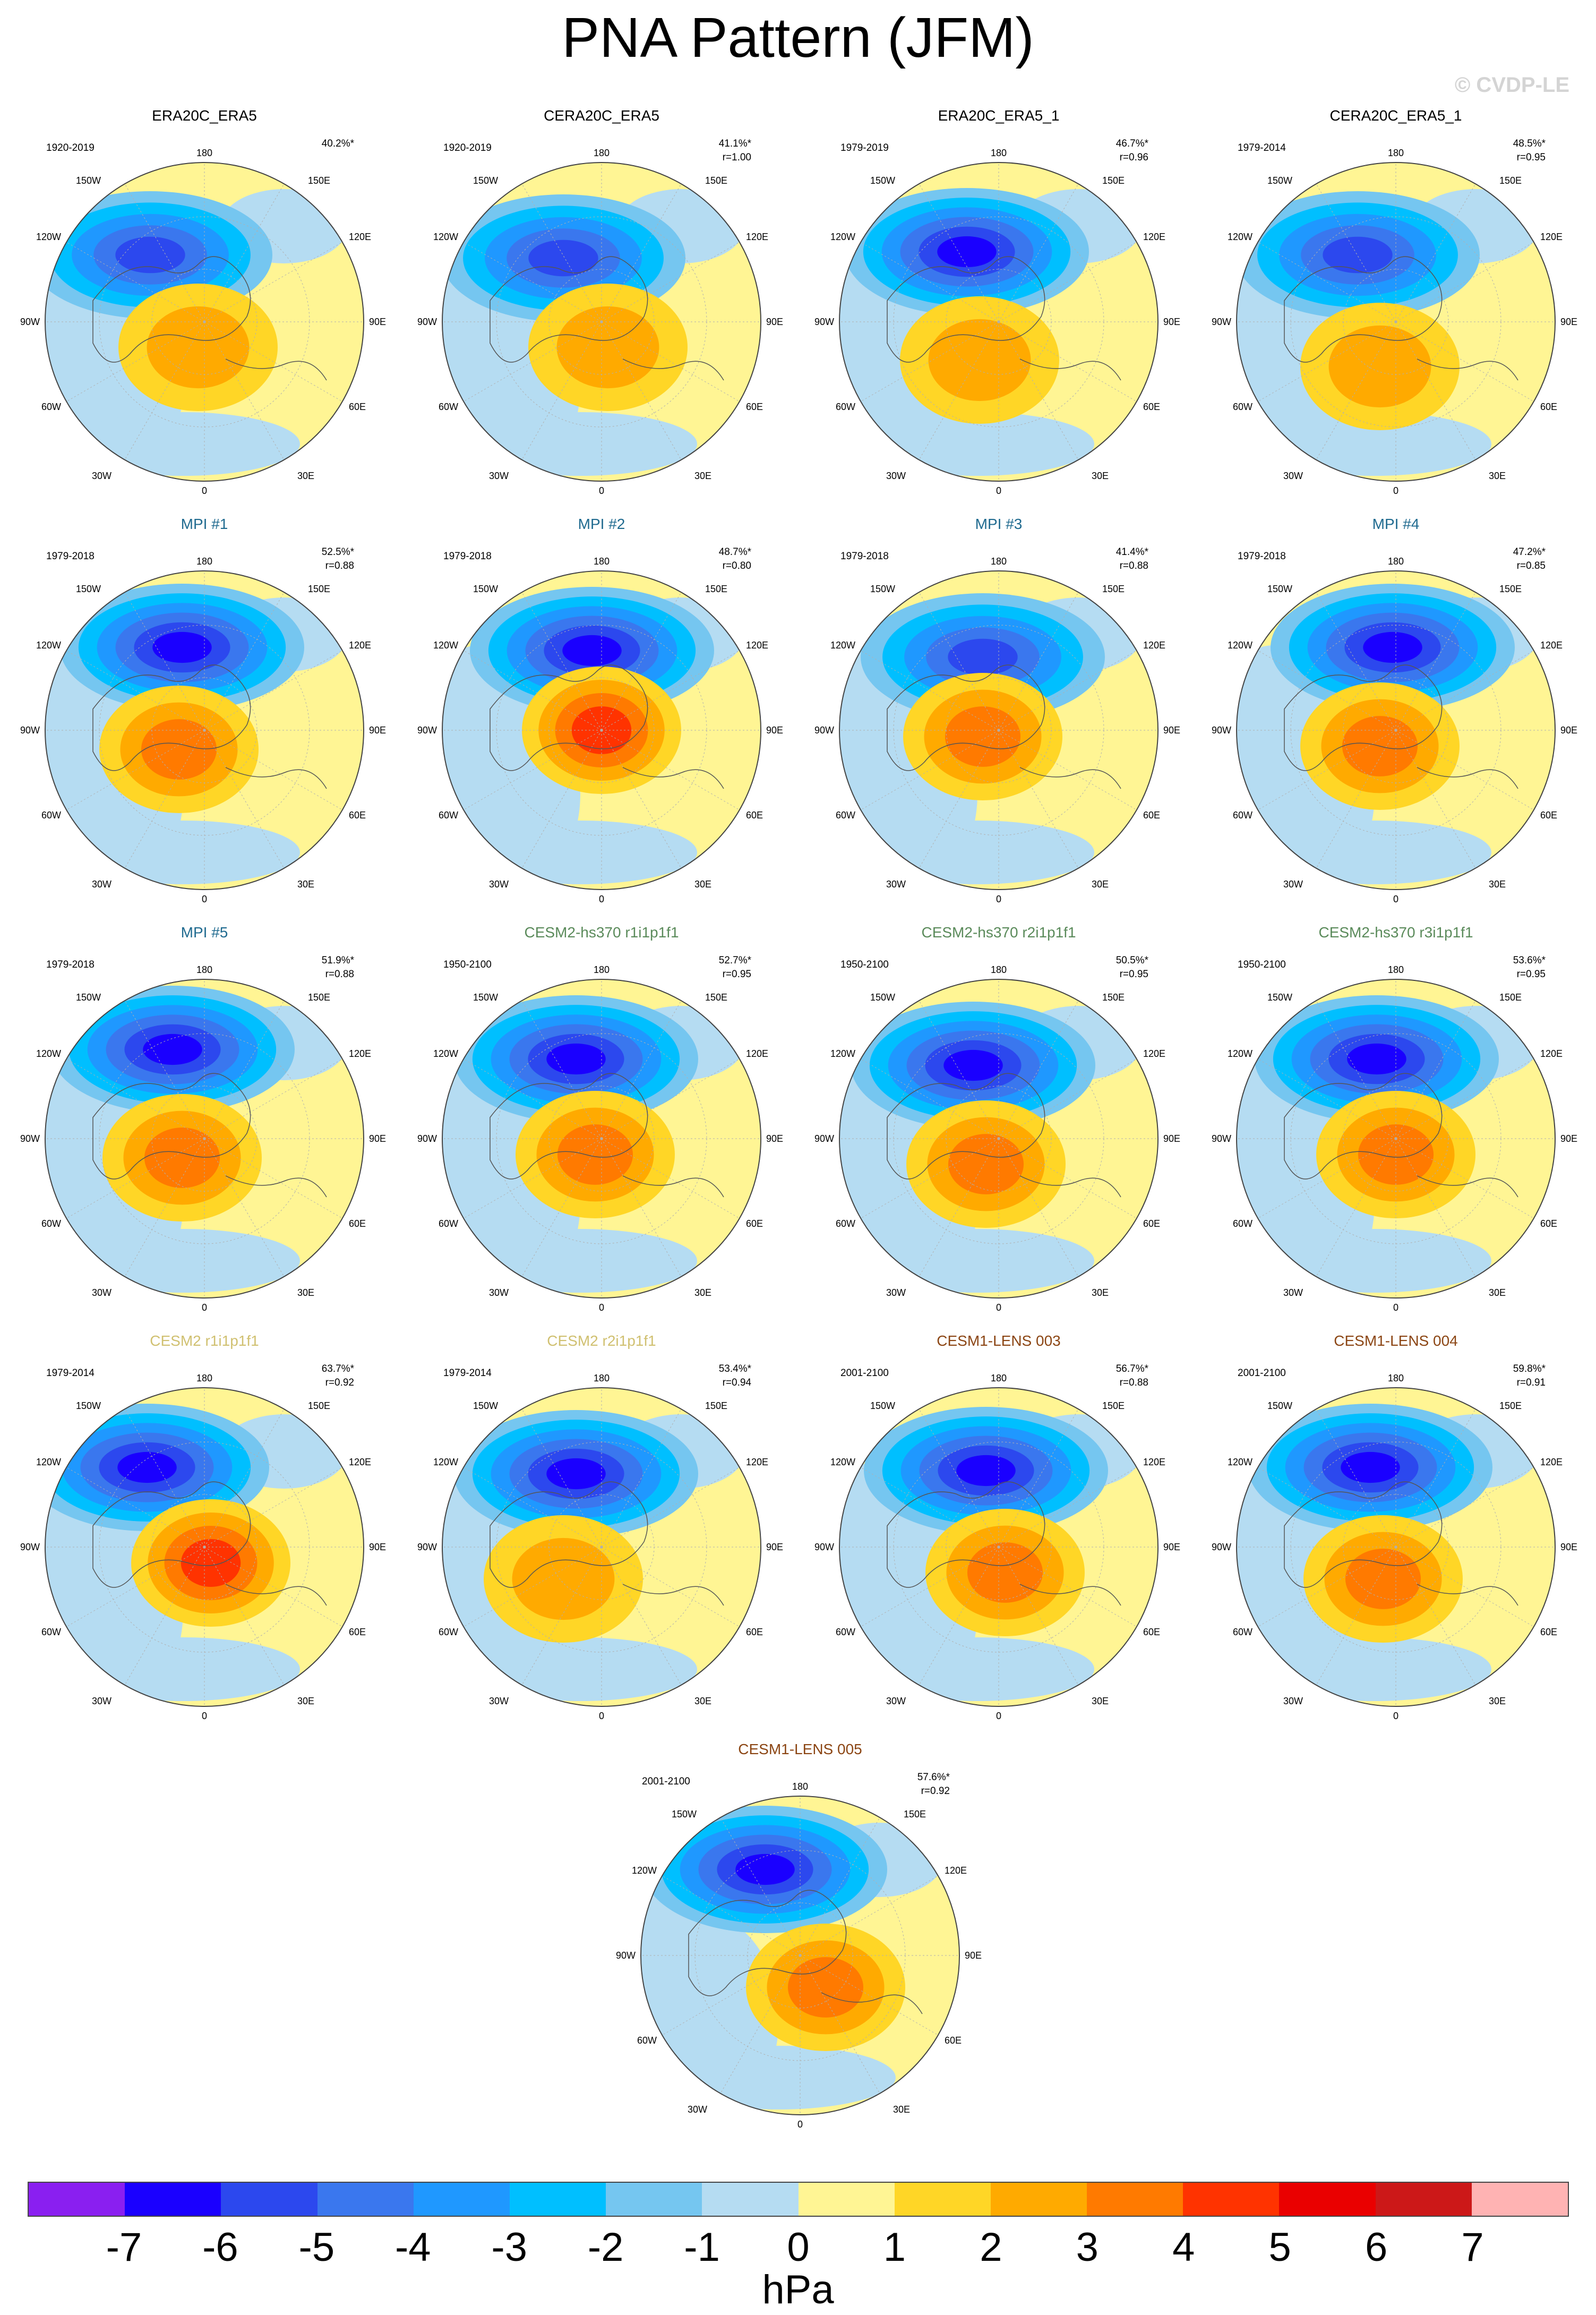  I want to click on pattern-correlation: r=0.92, so click(339, 1382).